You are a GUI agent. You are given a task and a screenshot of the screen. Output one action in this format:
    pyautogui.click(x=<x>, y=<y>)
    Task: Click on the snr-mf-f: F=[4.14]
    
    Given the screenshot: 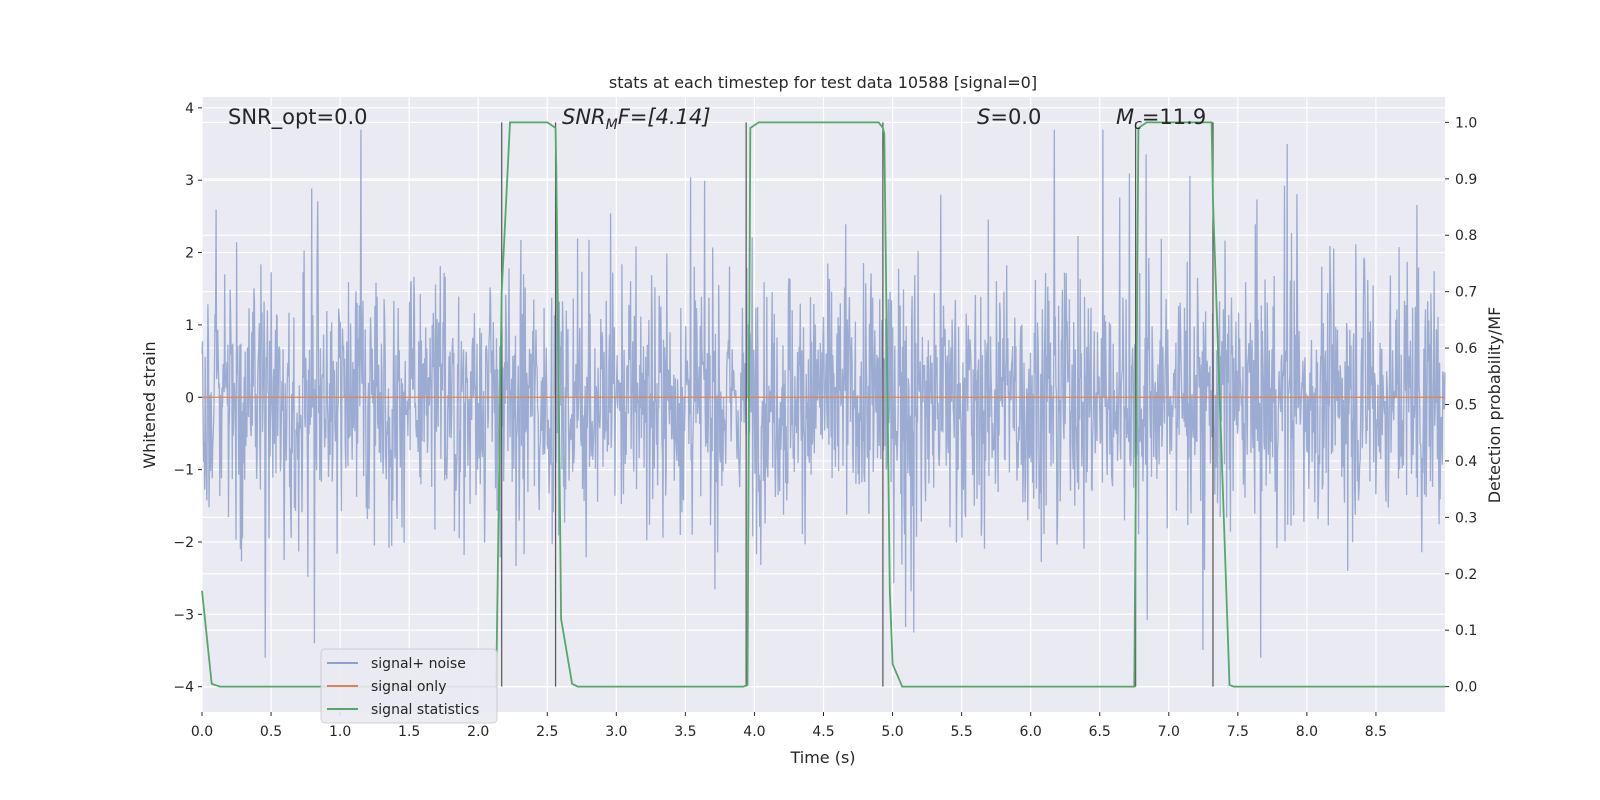 What is the action you would take?
    pyautogui.click(x=664, y=117)
    